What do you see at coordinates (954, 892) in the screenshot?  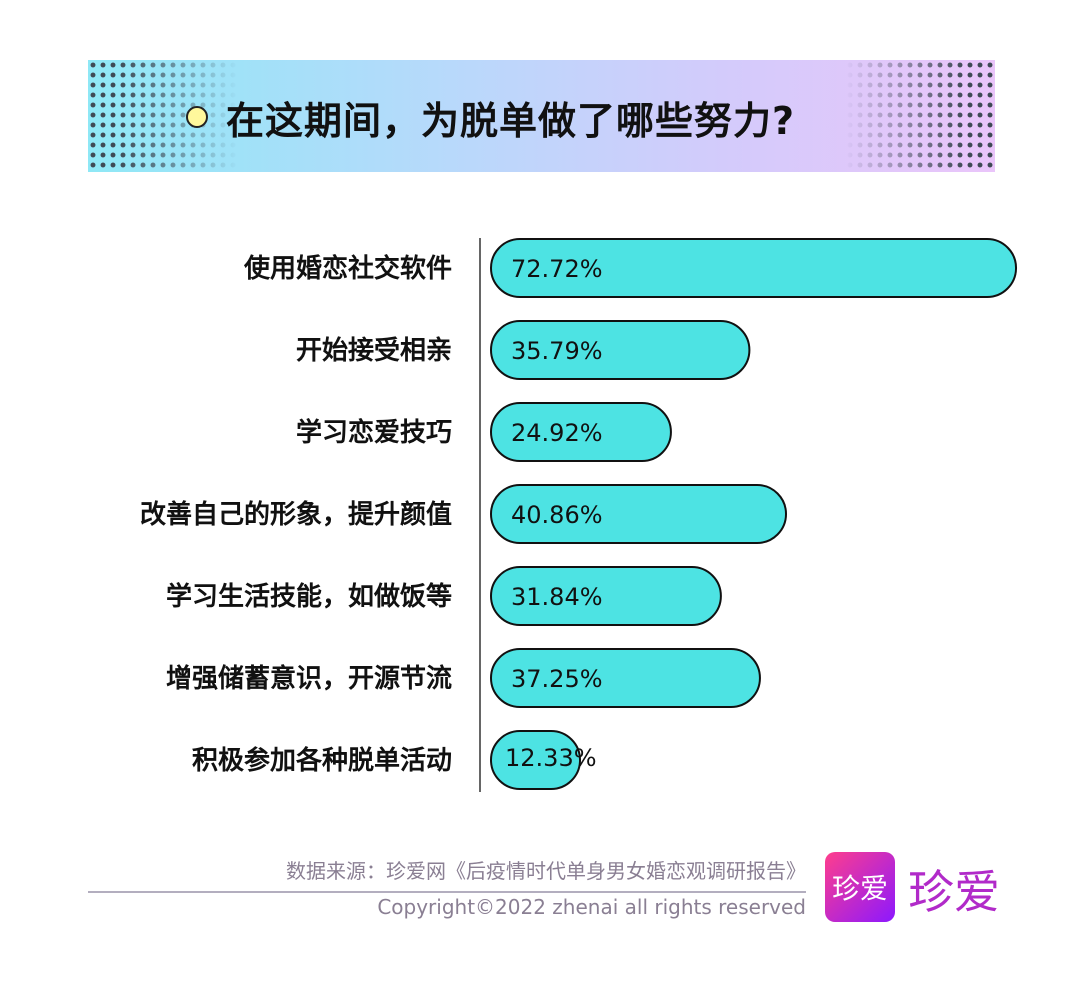 I see `zhenai-logo-text: 珍爱` at bounding box center [954, 892].